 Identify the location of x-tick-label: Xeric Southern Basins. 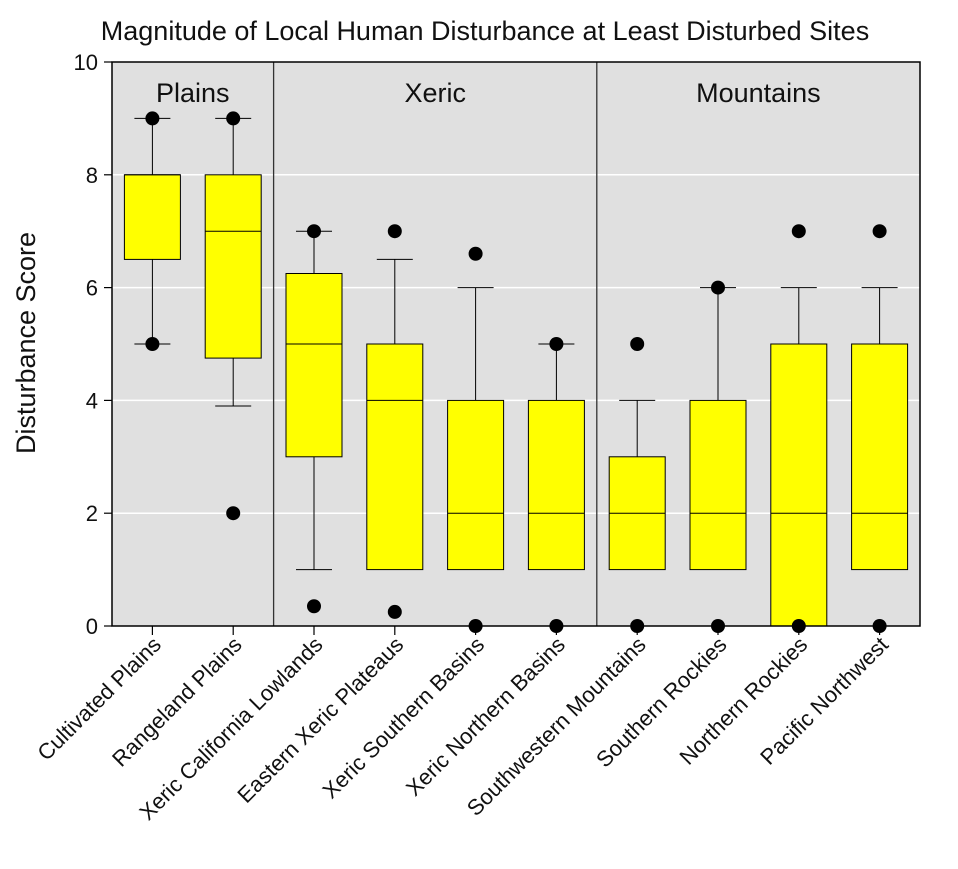
(404, 718).